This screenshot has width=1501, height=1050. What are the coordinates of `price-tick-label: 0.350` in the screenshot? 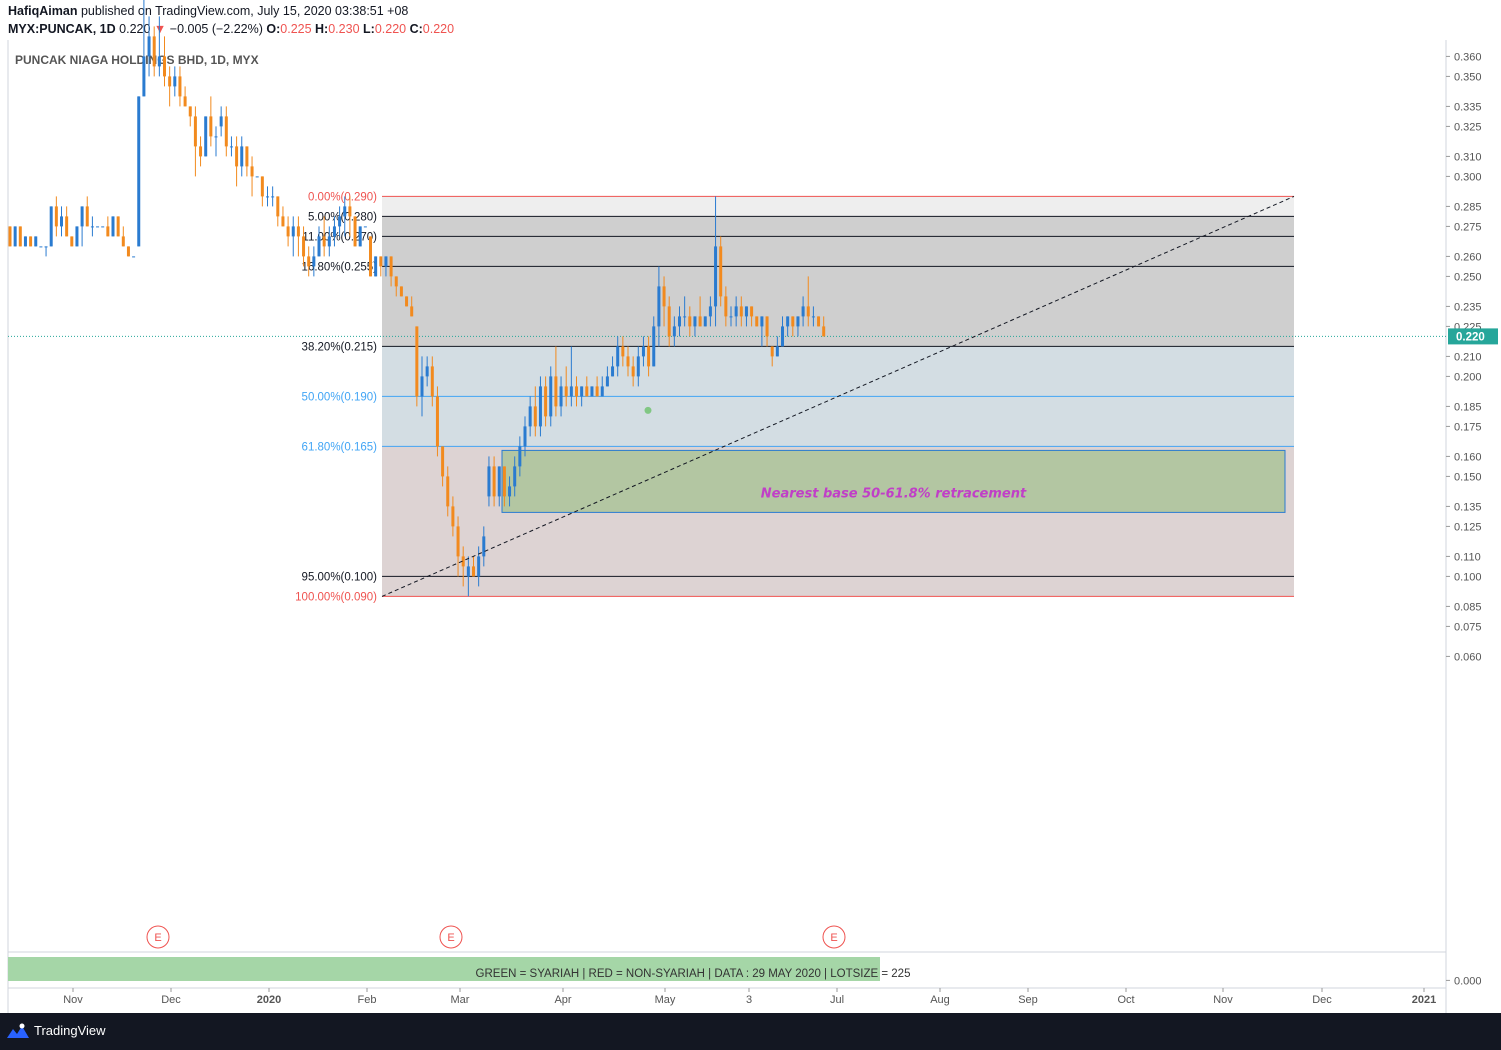 It's located at (1468, 77).